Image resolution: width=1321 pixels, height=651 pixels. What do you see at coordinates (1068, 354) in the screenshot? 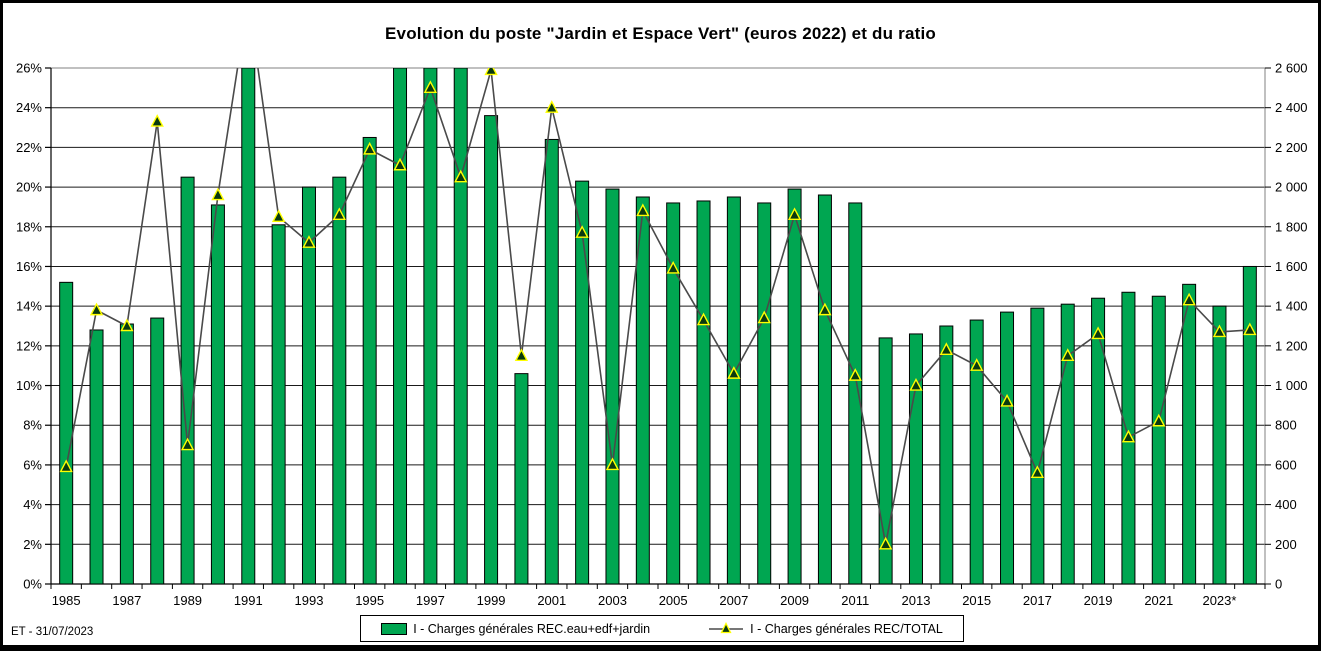
I see `ratio-marker-2018` at bounding box center [1068, 354].